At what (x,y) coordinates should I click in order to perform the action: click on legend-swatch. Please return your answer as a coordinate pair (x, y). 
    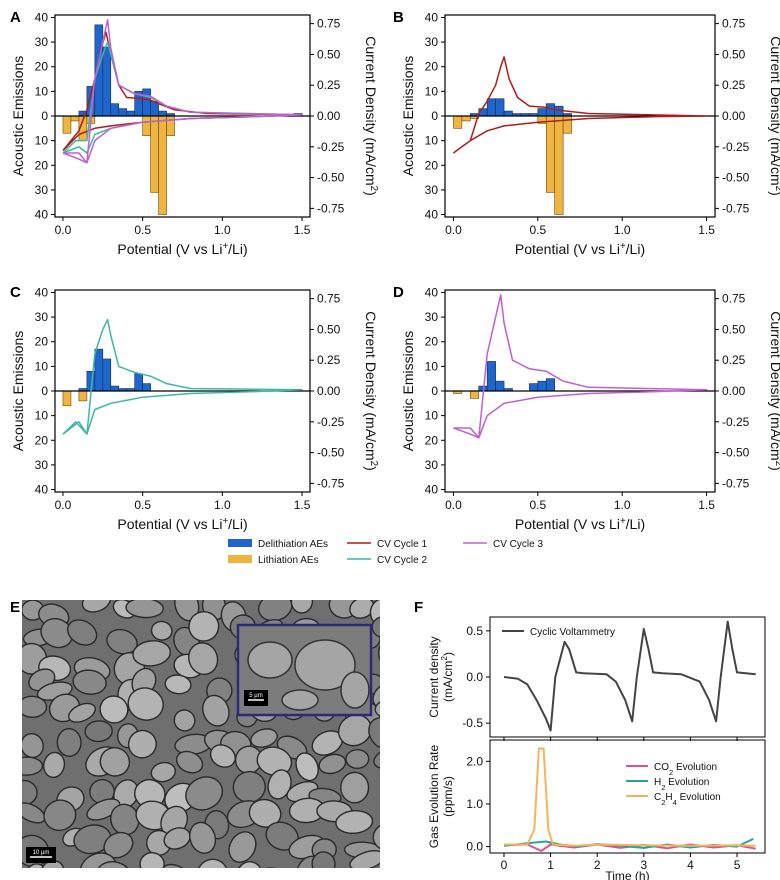
    Looking at the image, I should click on (240, 559).